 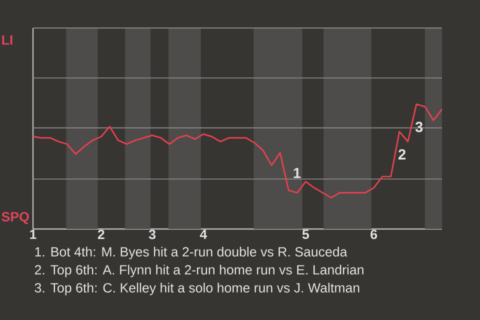 I want to click on x-tick-label: 5, so click(x=305, y=234).